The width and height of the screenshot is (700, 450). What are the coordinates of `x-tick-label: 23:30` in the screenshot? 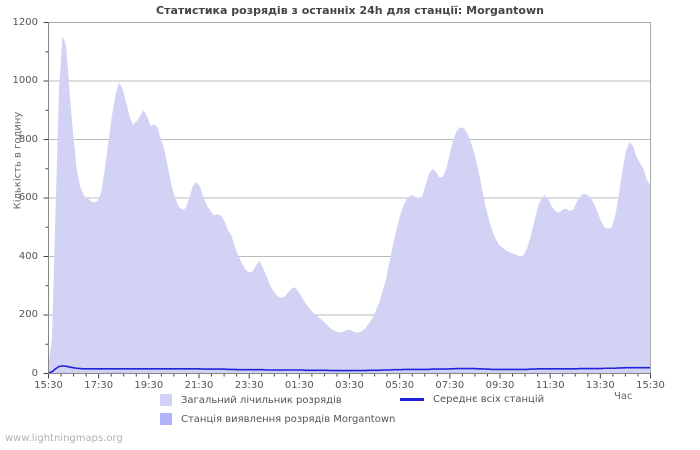 It's located at (249, 385).